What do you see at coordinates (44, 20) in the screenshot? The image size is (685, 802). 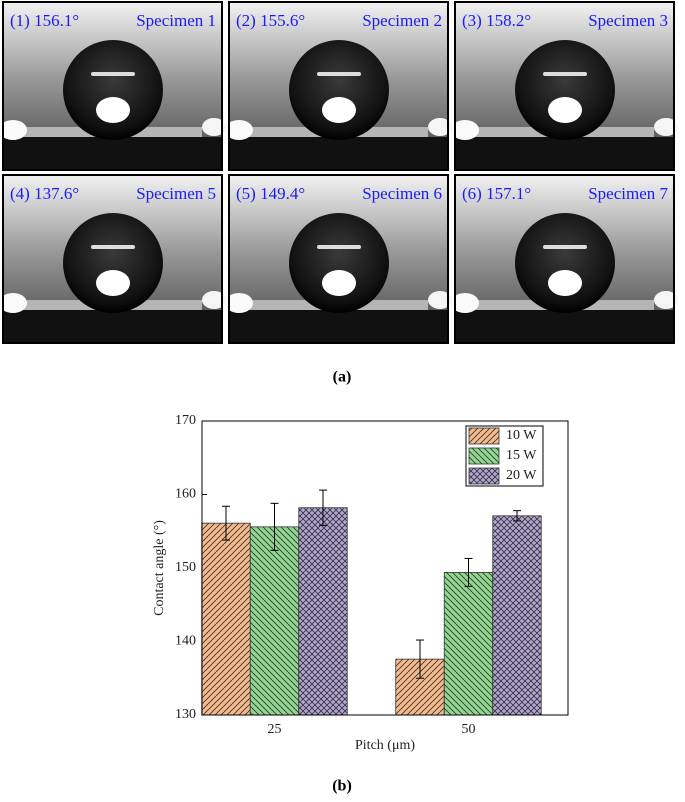 I see `angle-label: (1) 156.1°` at bounding box center [44, 20].